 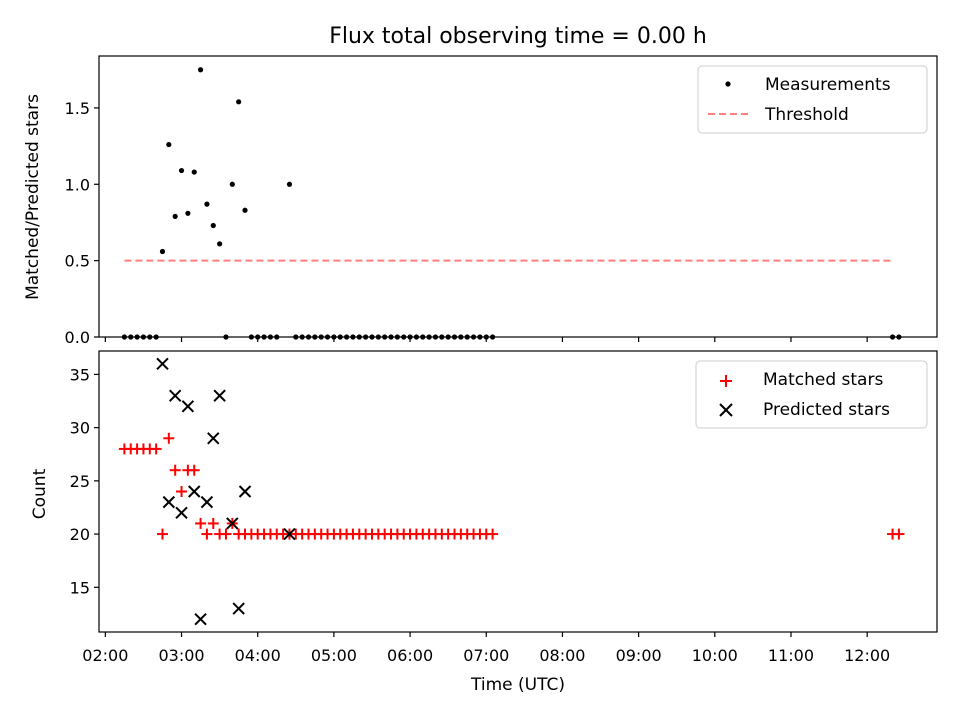 I want to click on bottom-y-axis-label: Count, so click(x=40, y=493).